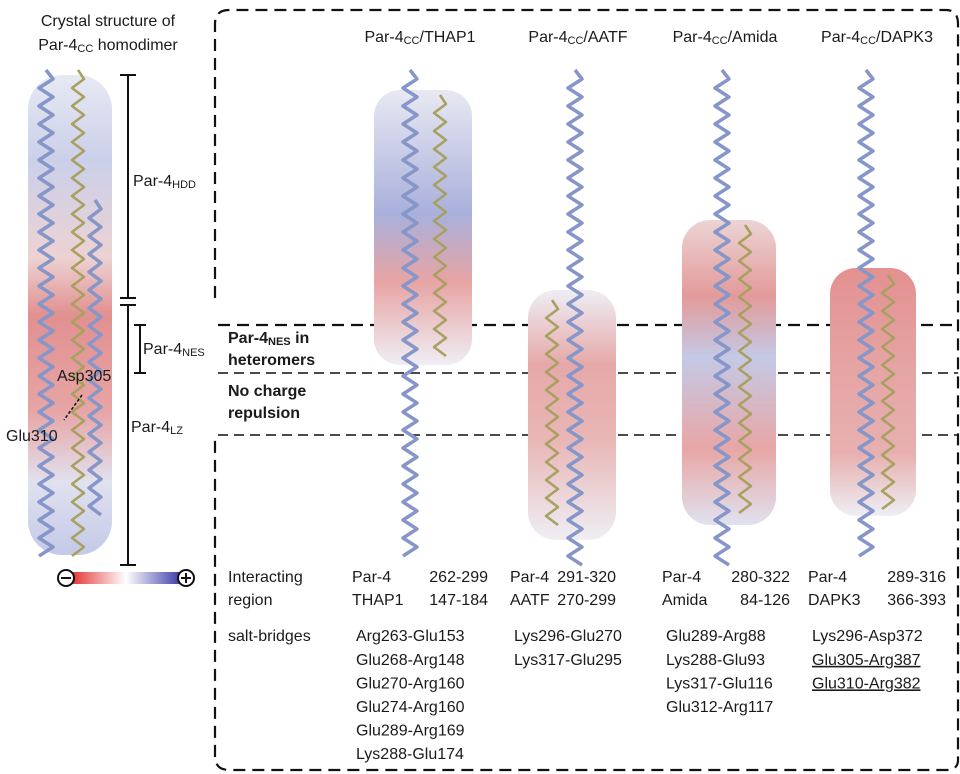 The width and height of the screenshot is (960, 774). I want to click on complex-title: Par-4CC/THAP1, so click(419, 38).